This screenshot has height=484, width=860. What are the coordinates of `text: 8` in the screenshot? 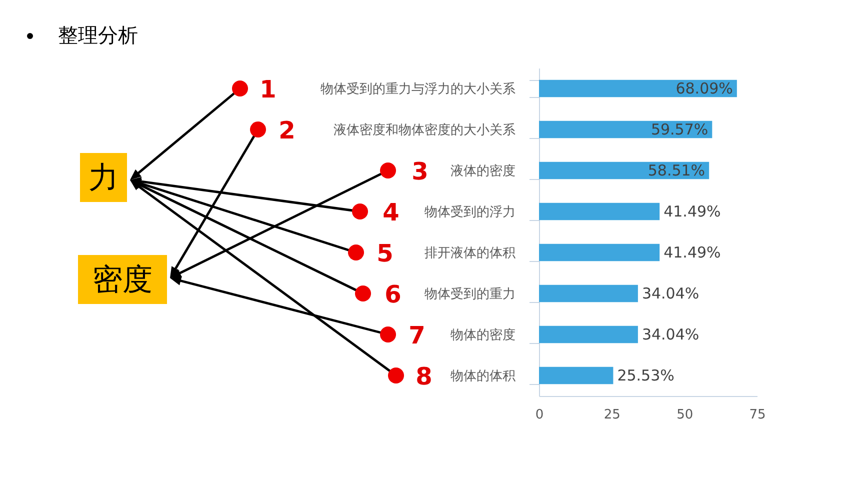 It's located at (424, 376).